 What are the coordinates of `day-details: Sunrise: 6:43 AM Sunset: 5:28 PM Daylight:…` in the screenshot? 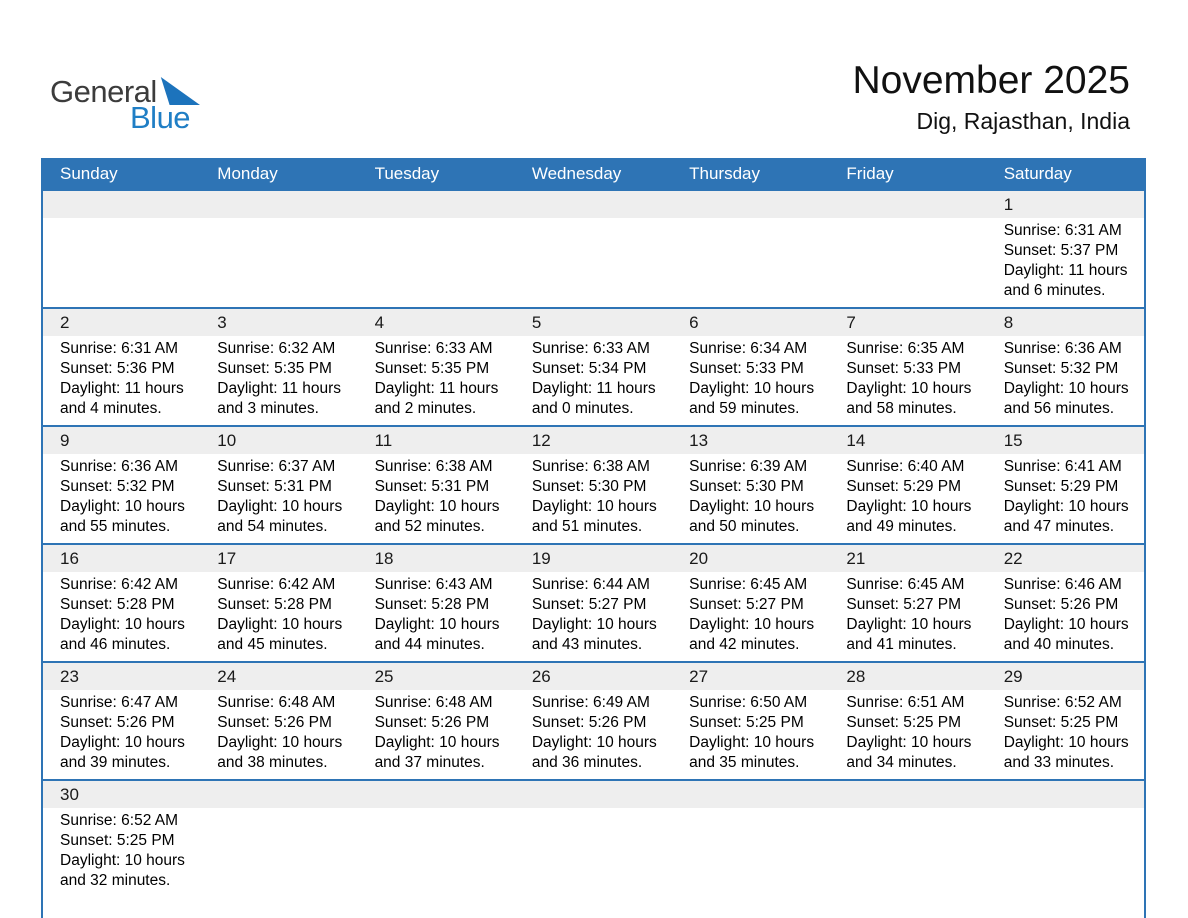 It's located at (436, 616).